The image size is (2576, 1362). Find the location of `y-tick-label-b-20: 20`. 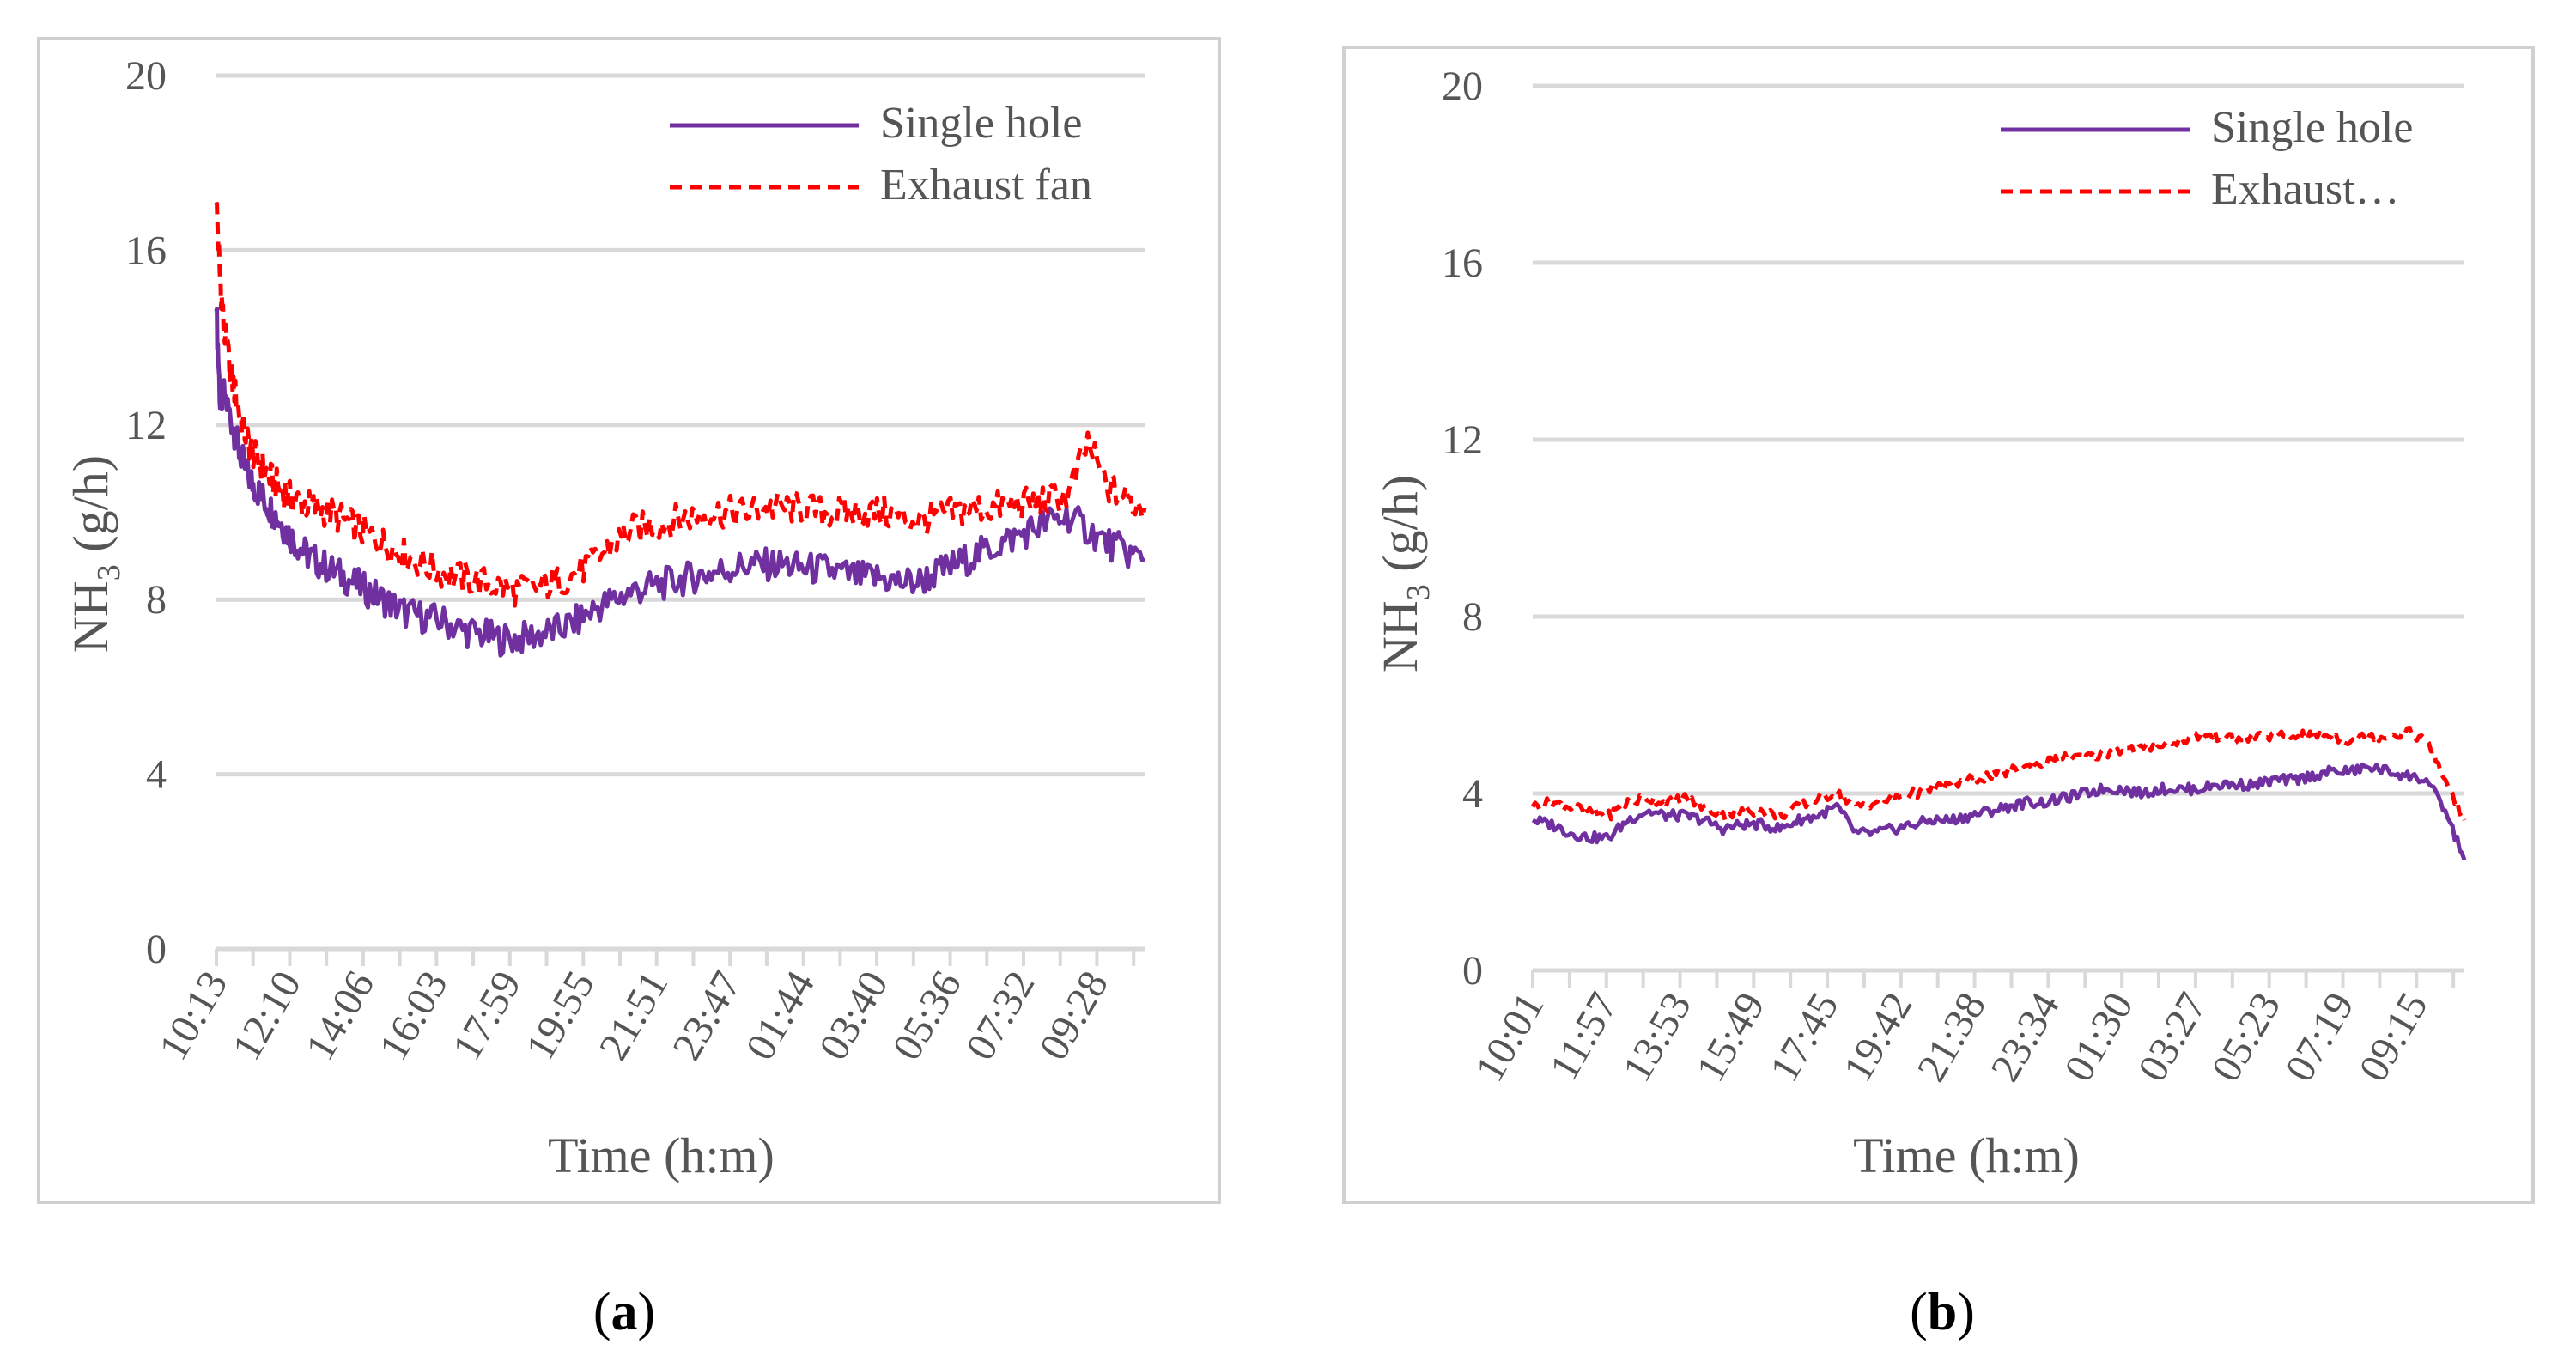

y-tick-label-b-20: 20 is located at coordinates (1462, 86).